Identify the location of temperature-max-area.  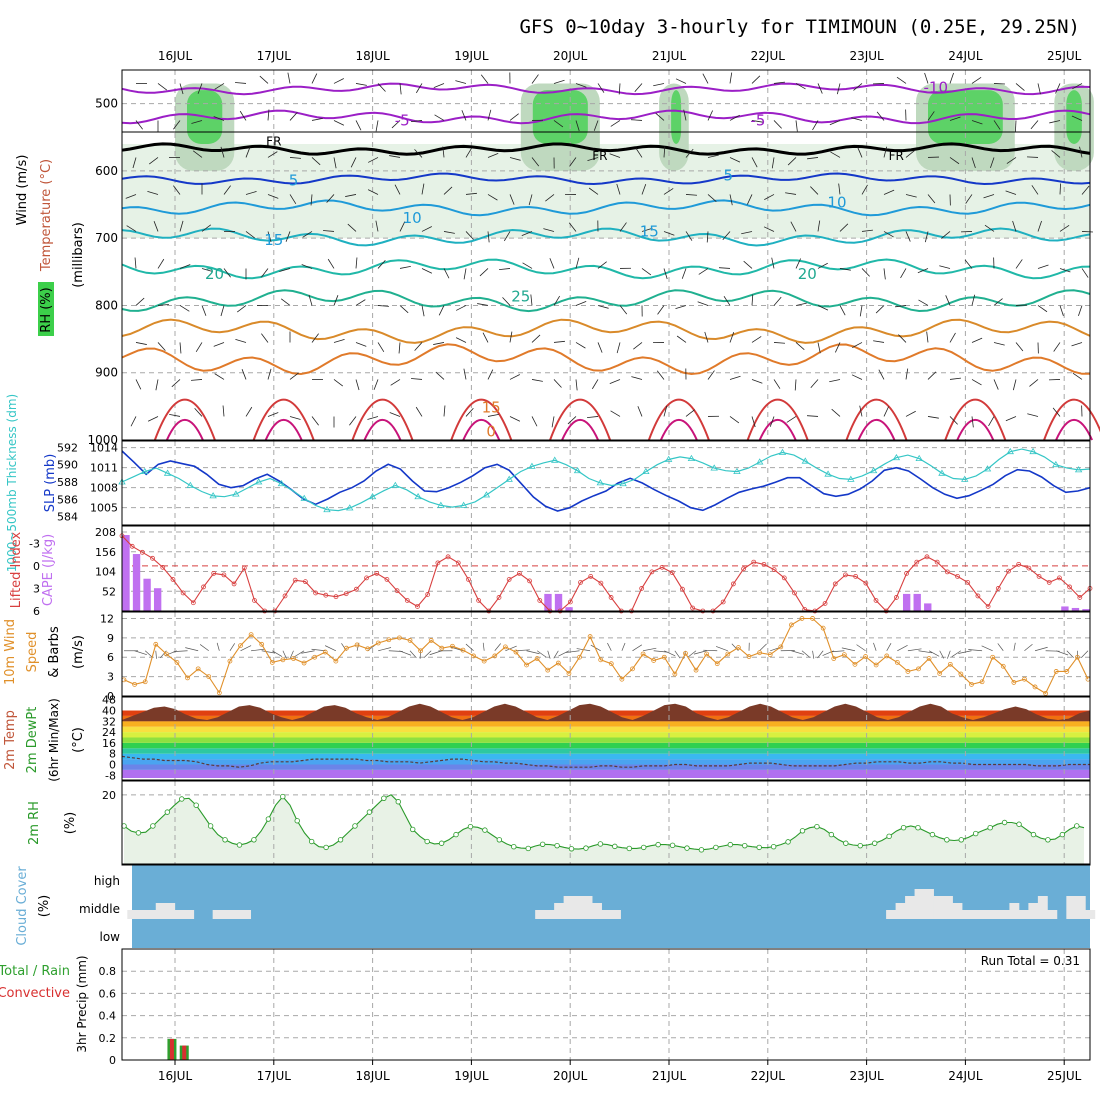
(606, 712).